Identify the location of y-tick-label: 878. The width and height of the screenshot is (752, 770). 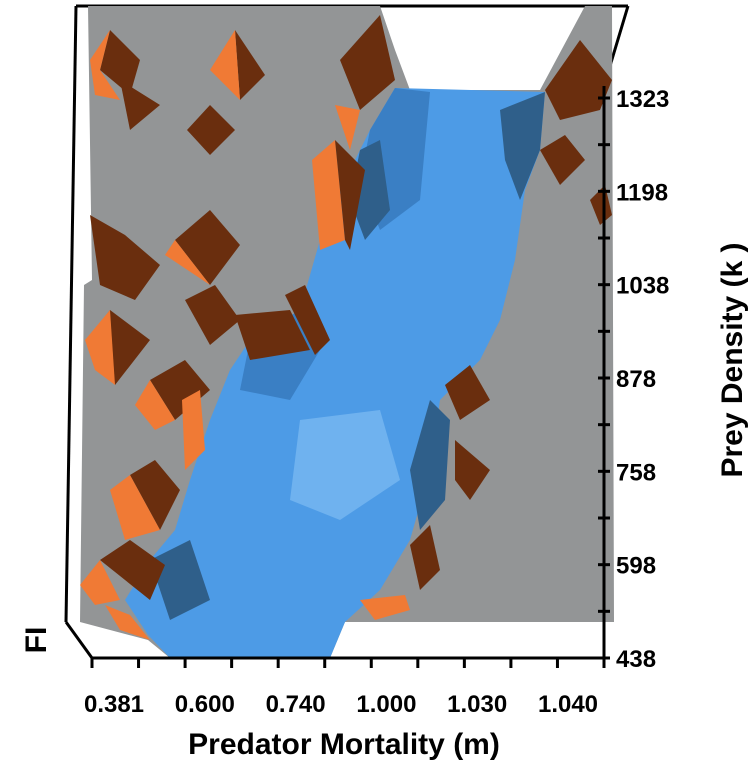
(636, 379).